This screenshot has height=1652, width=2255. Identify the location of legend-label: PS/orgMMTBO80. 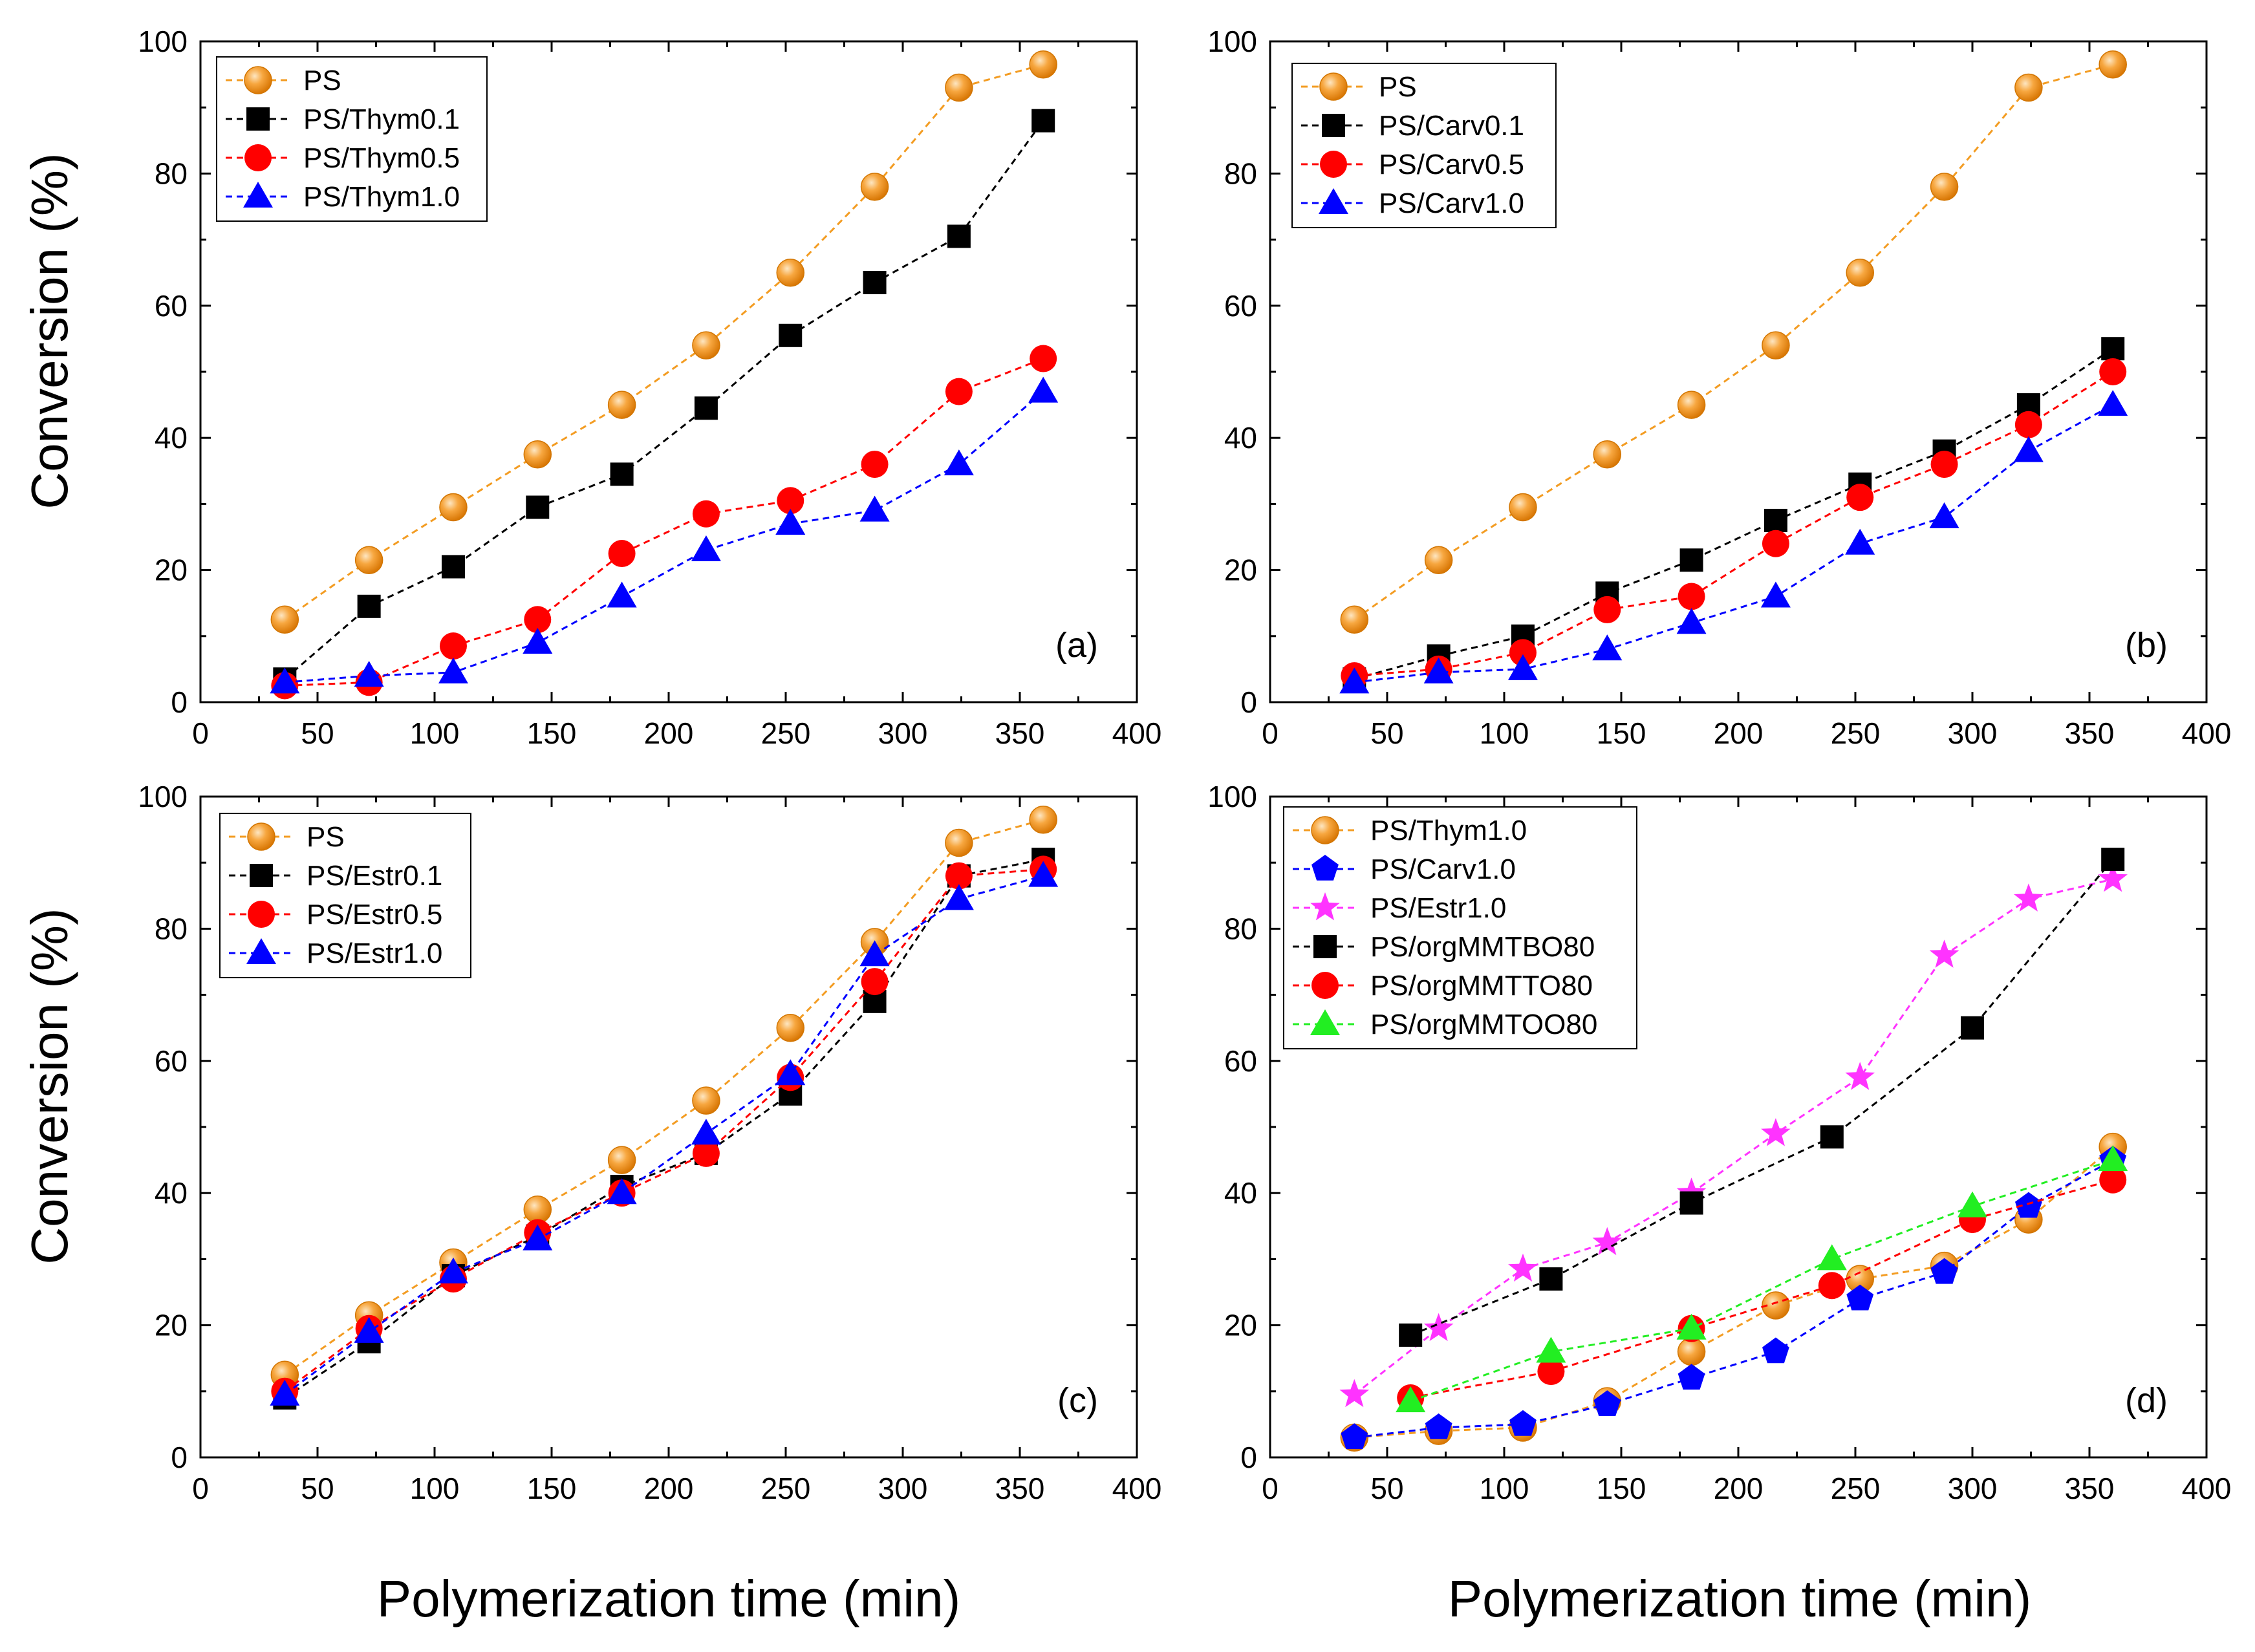
(1482, 947).